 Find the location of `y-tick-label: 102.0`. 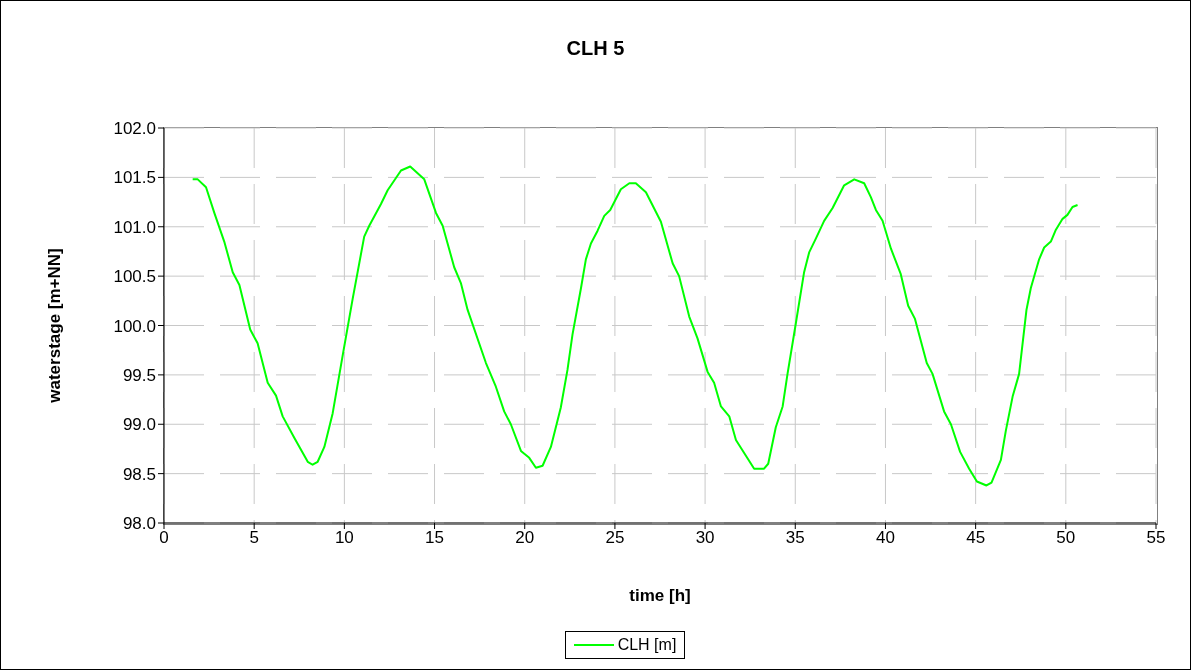

y-tick-label: 102.0 is located at coordinates (134, 129).